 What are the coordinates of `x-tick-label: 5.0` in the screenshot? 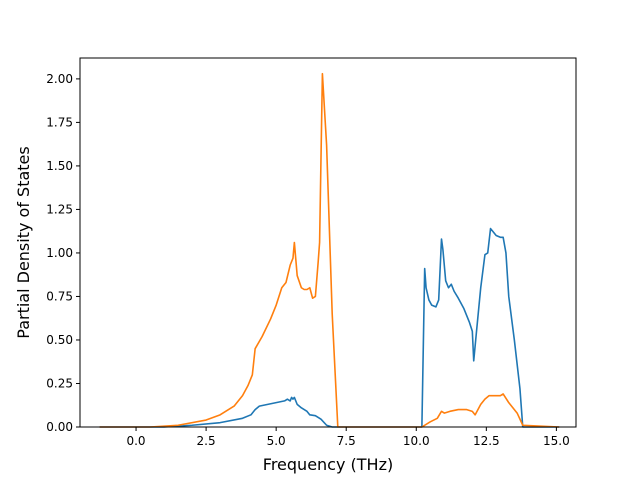 It's located at (276, 441).